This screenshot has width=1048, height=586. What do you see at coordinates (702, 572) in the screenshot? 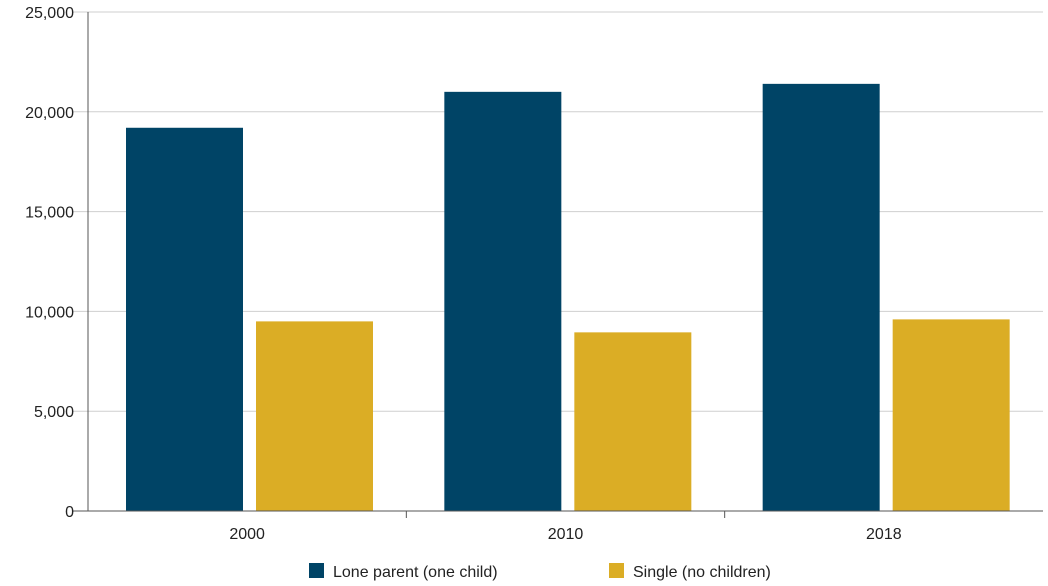
I see `legend-label-series-2: Single (no children)` at bounding box center [702, 572].